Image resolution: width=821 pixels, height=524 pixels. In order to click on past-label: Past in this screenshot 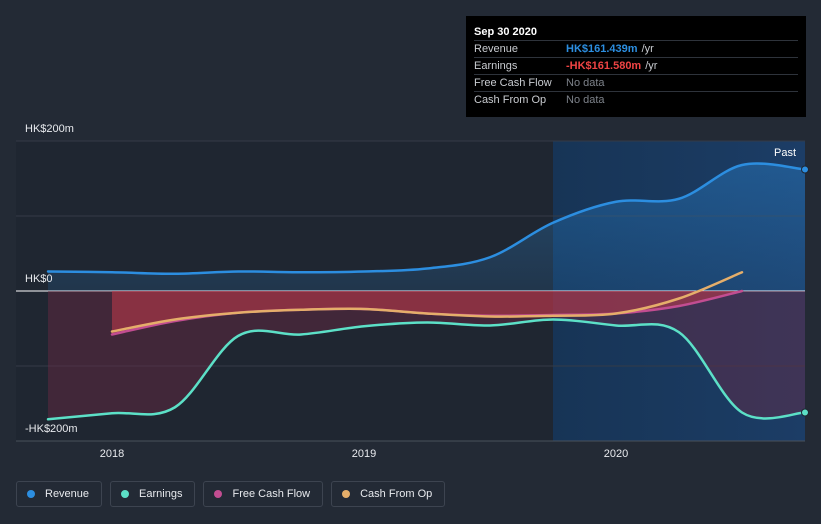, I will do `click(785, 153)`.